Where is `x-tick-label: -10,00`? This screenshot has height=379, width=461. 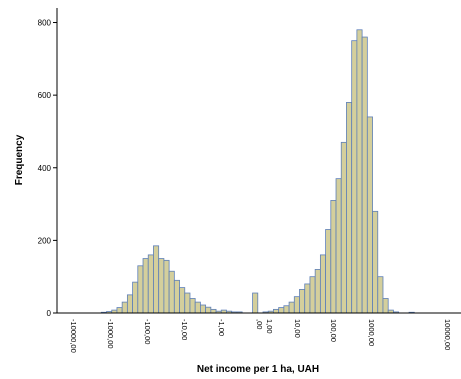
x-tick-label: -10,00 is located at coordinates (184, 329).